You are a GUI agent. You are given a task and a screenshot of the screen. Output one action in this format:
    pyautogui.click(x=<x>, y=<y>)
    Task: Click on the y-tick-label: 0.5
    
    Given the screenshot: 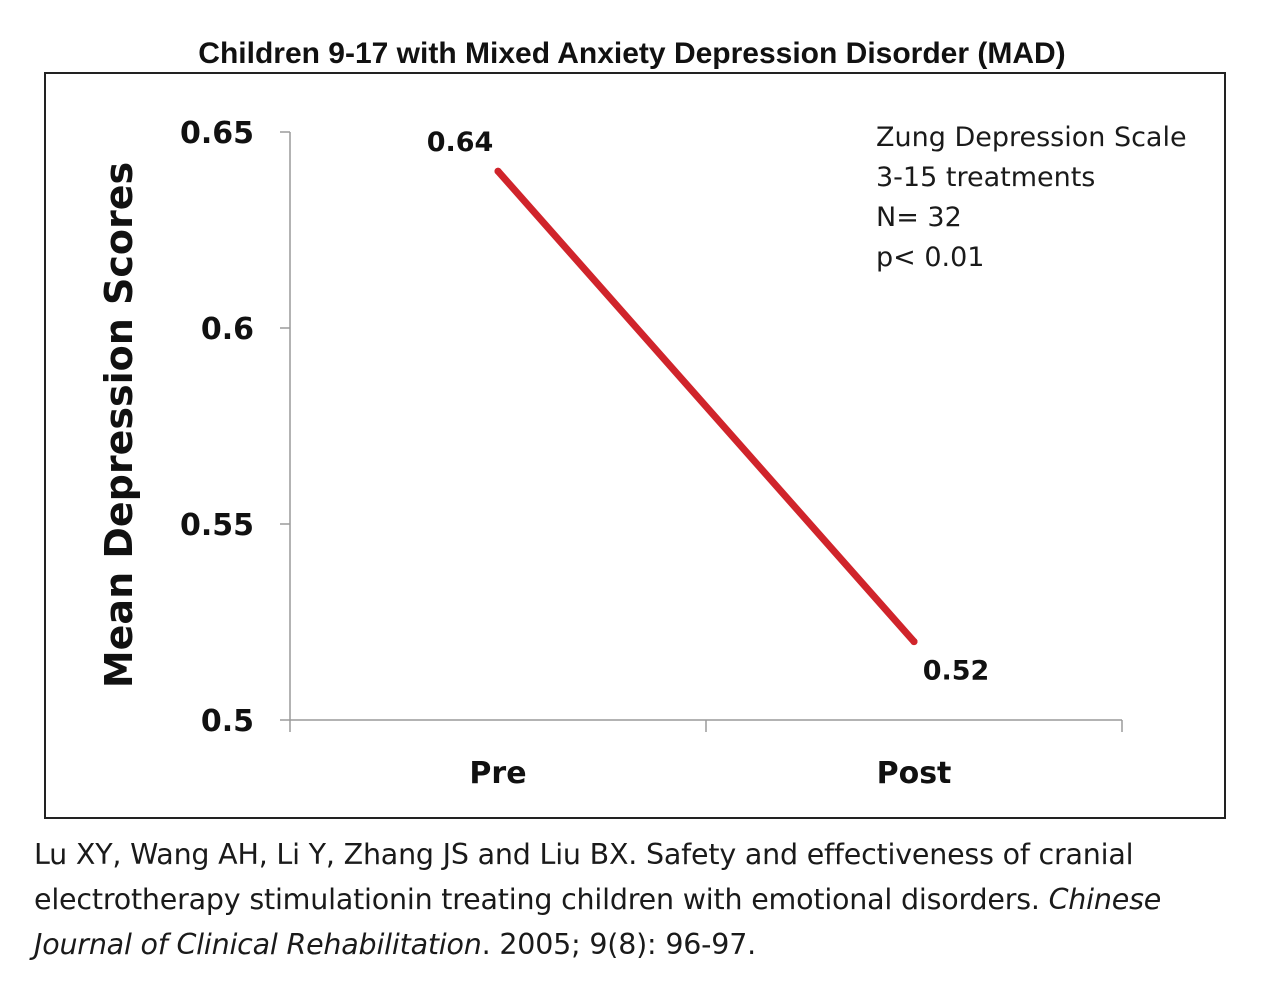 What is the action you would take?
    pyautogui.click(x=227, y=721)
    